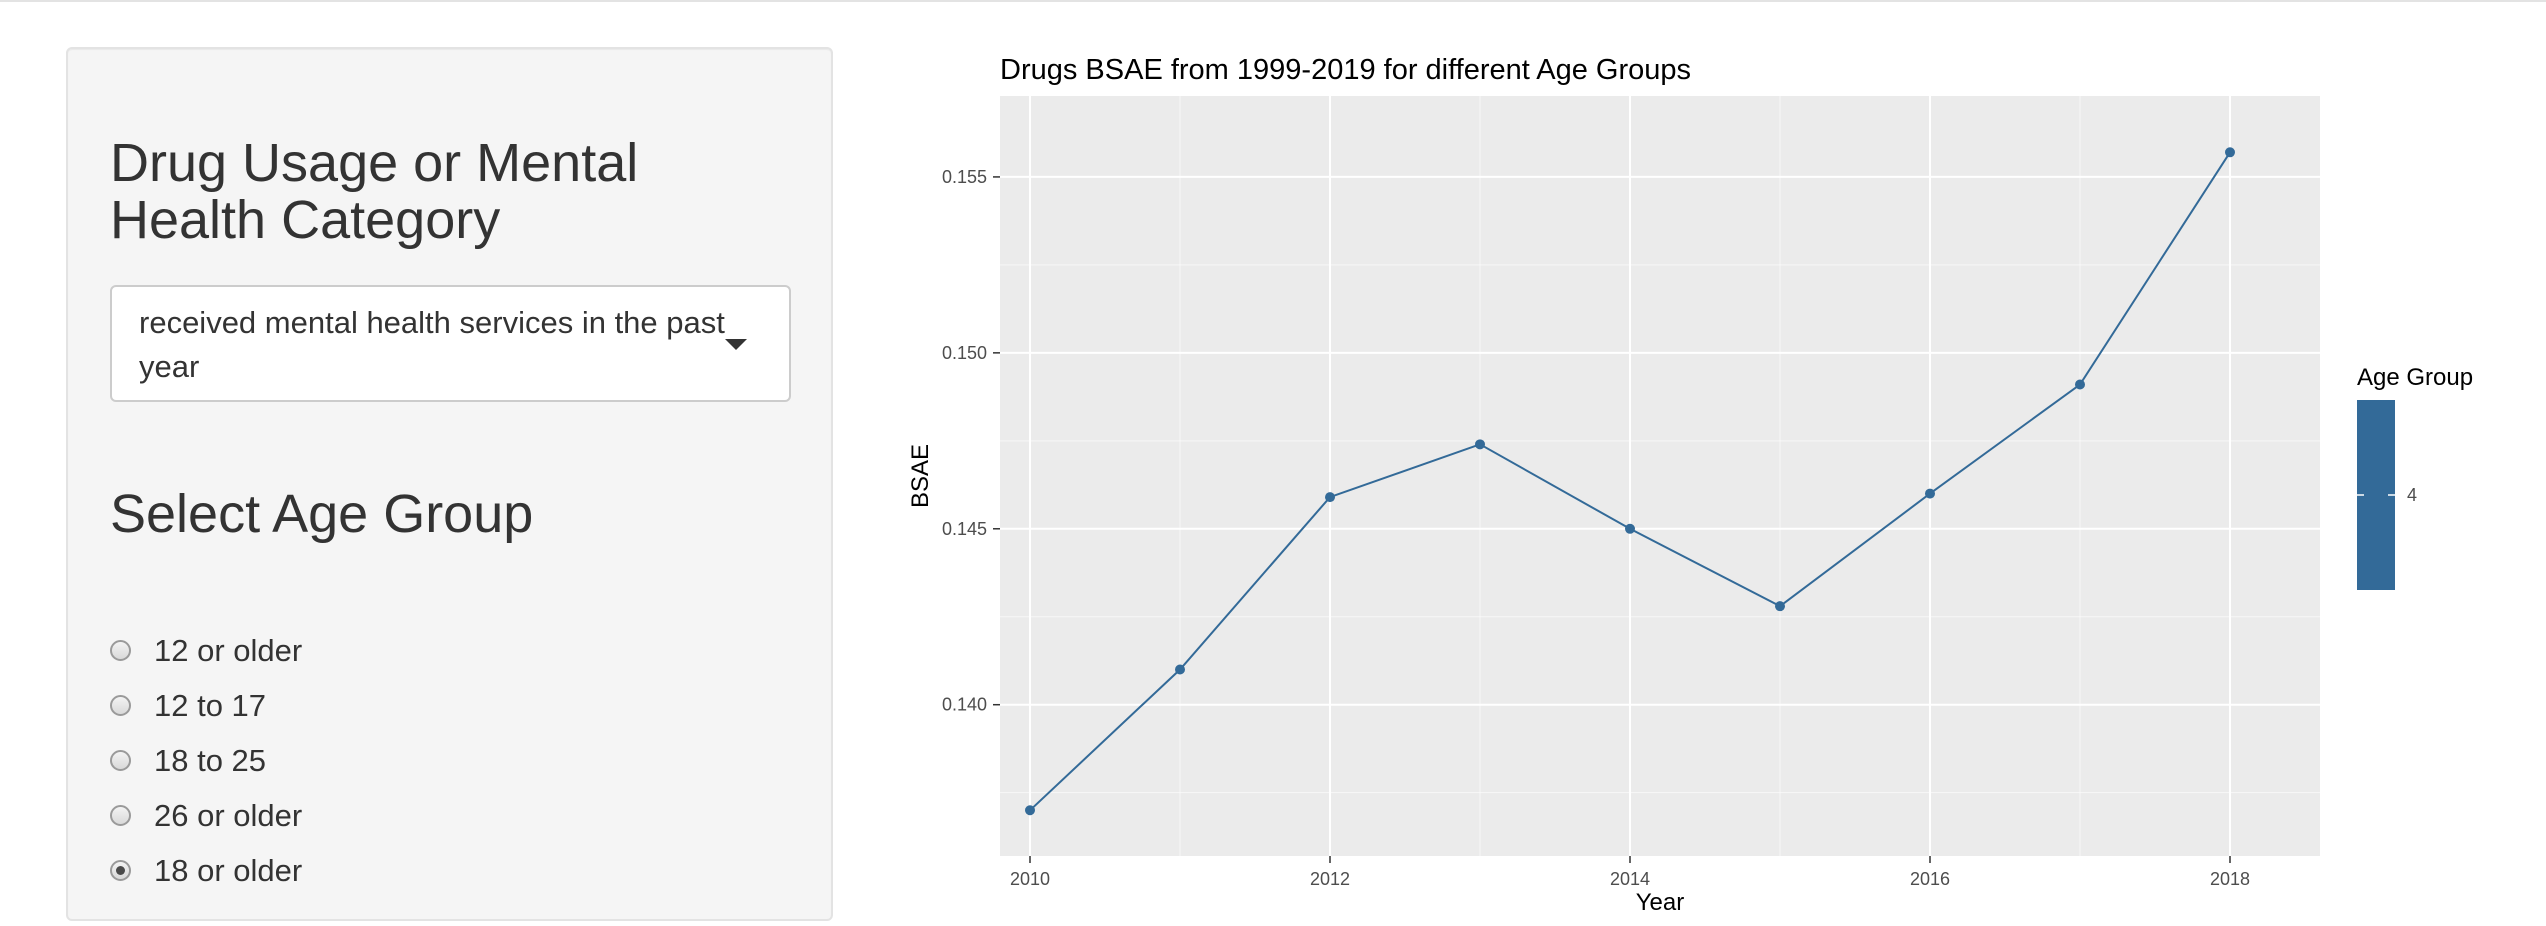 This screenshot has height=926, width=2546. I want to click on age-group-title: Select Age Group, so click(322, 514).